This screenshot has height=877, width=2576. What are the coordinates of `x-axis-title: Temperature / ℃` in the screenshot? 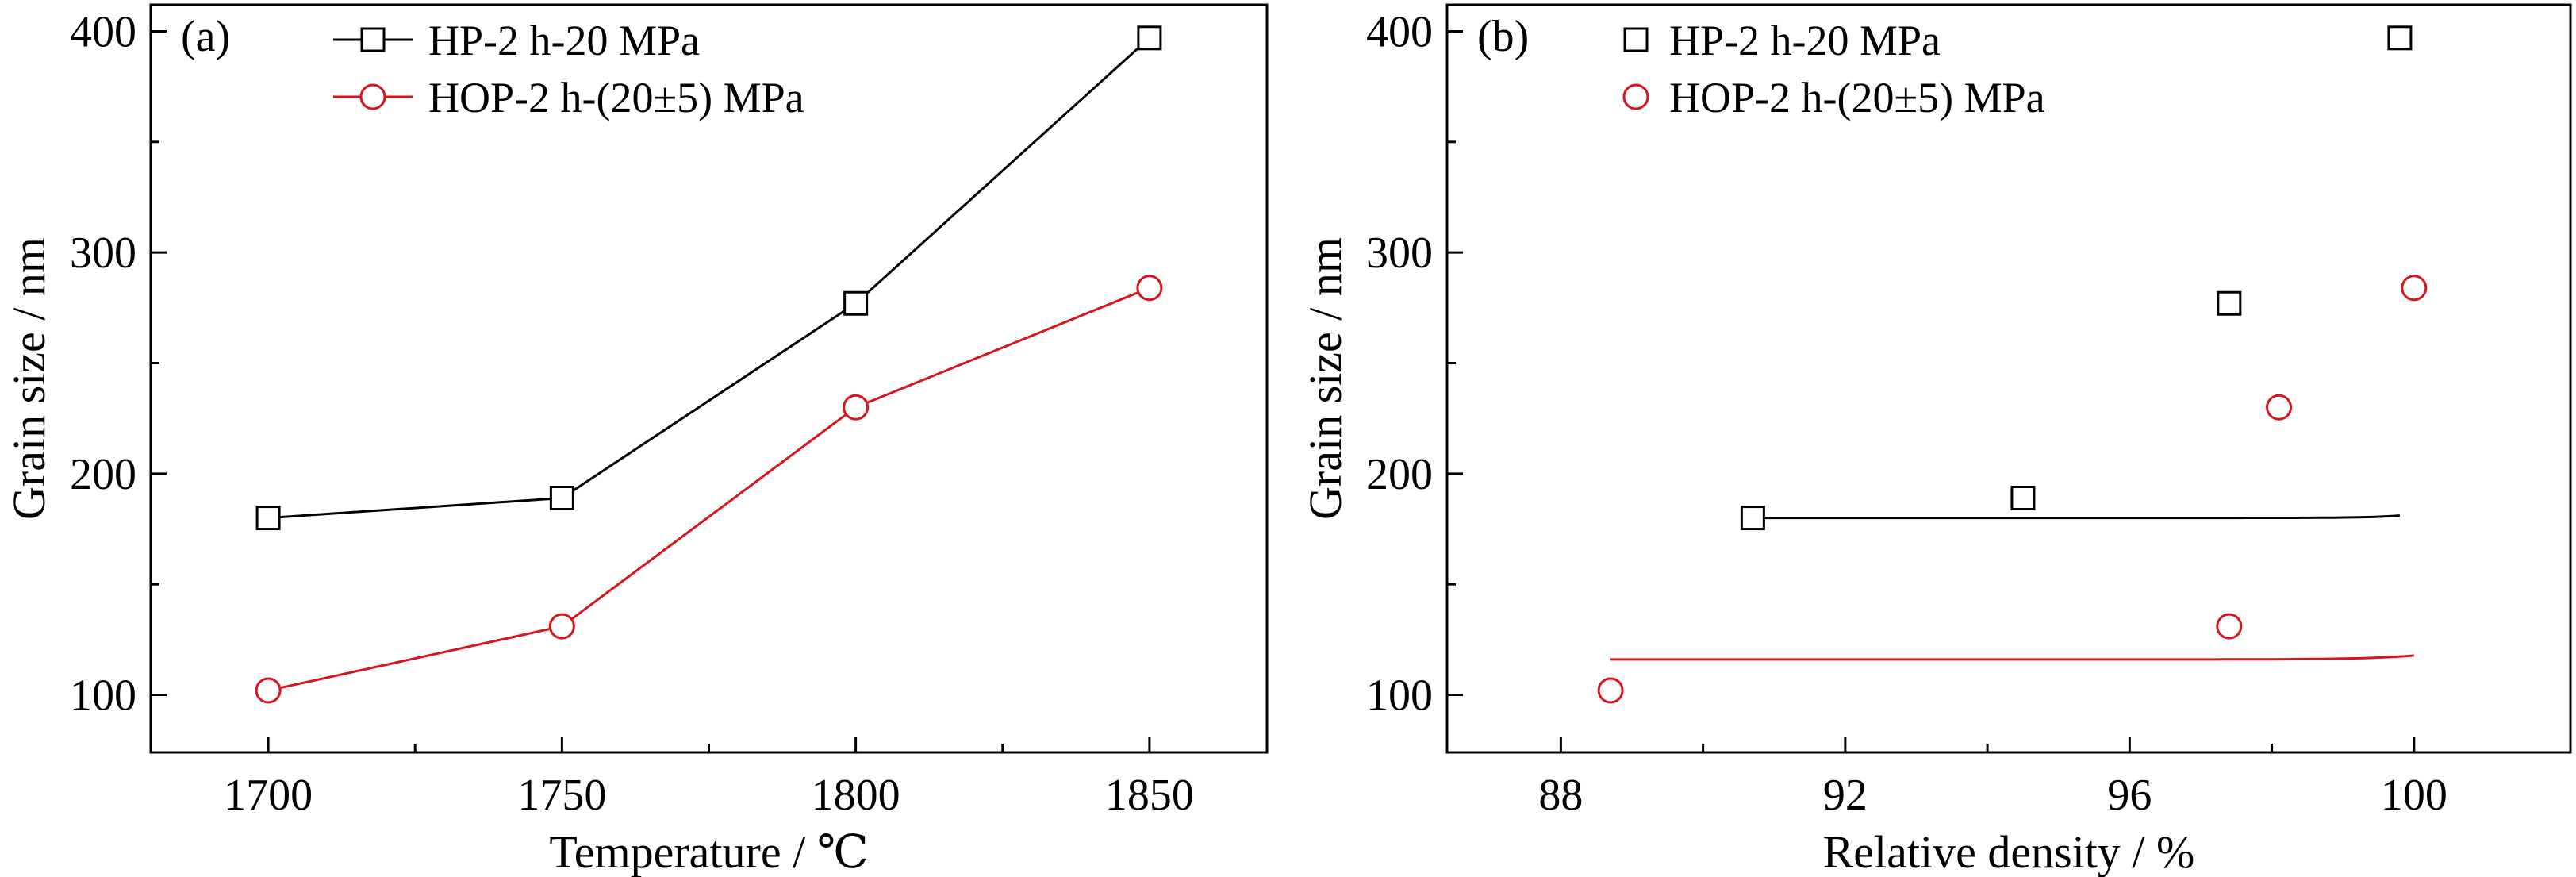 It's located at (708, 851).